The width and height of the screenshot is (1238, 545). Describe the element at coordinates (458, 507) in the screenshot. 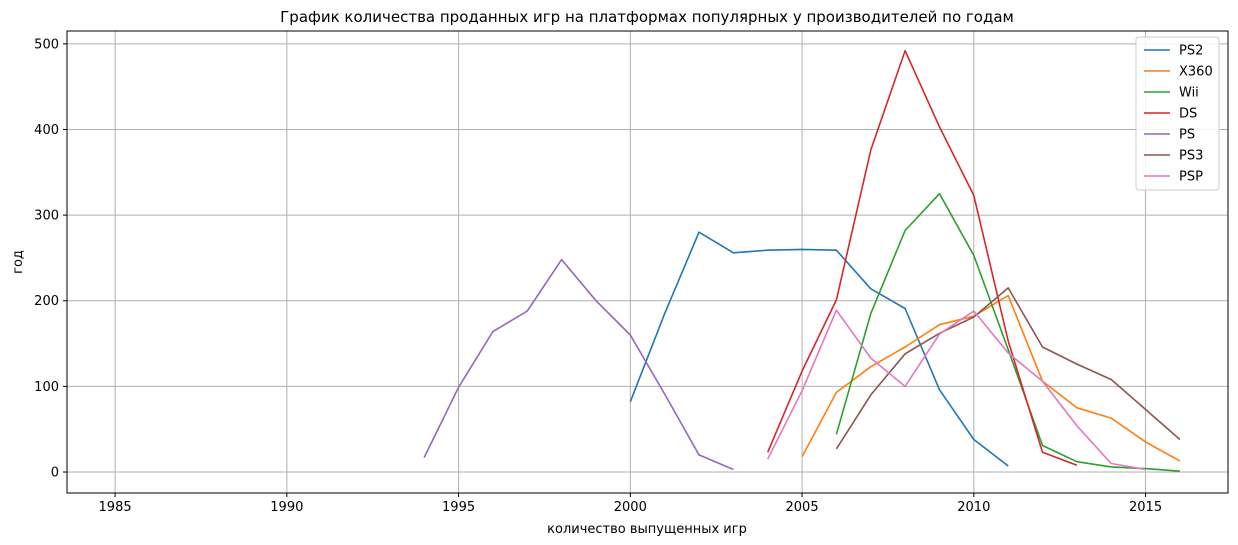

I see `x-tick-label: 1995` at that location.